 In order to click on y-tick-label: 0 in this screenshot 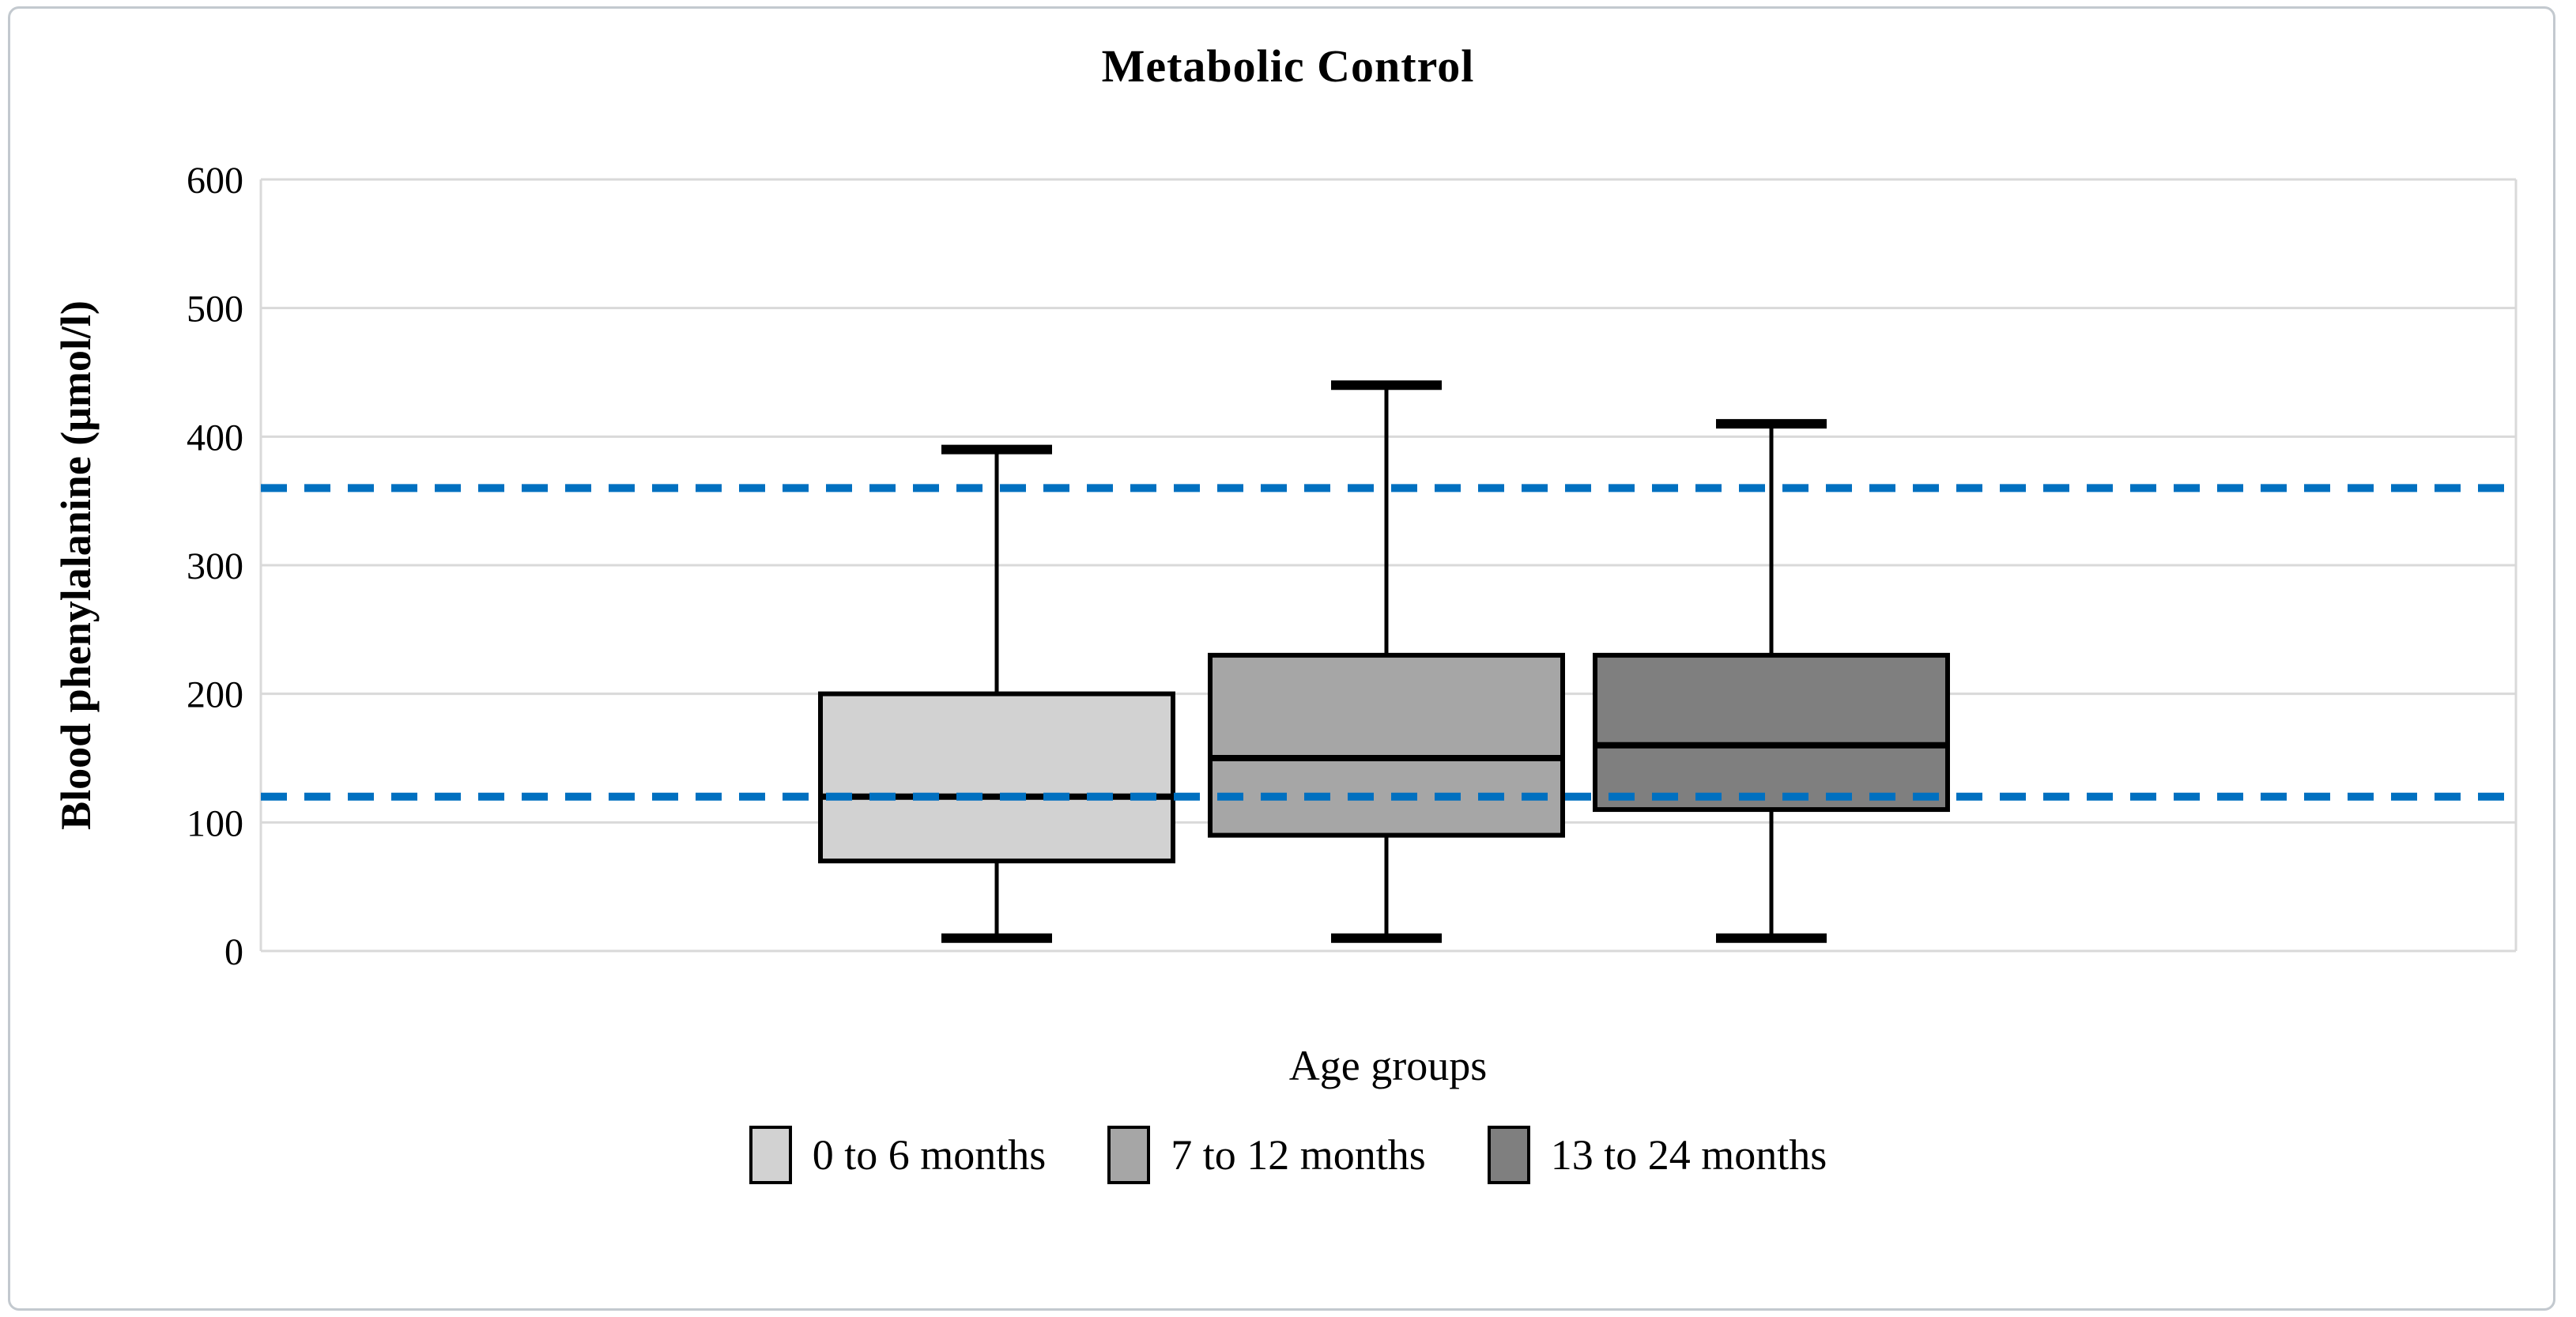, I will do `click(233, 952)`.